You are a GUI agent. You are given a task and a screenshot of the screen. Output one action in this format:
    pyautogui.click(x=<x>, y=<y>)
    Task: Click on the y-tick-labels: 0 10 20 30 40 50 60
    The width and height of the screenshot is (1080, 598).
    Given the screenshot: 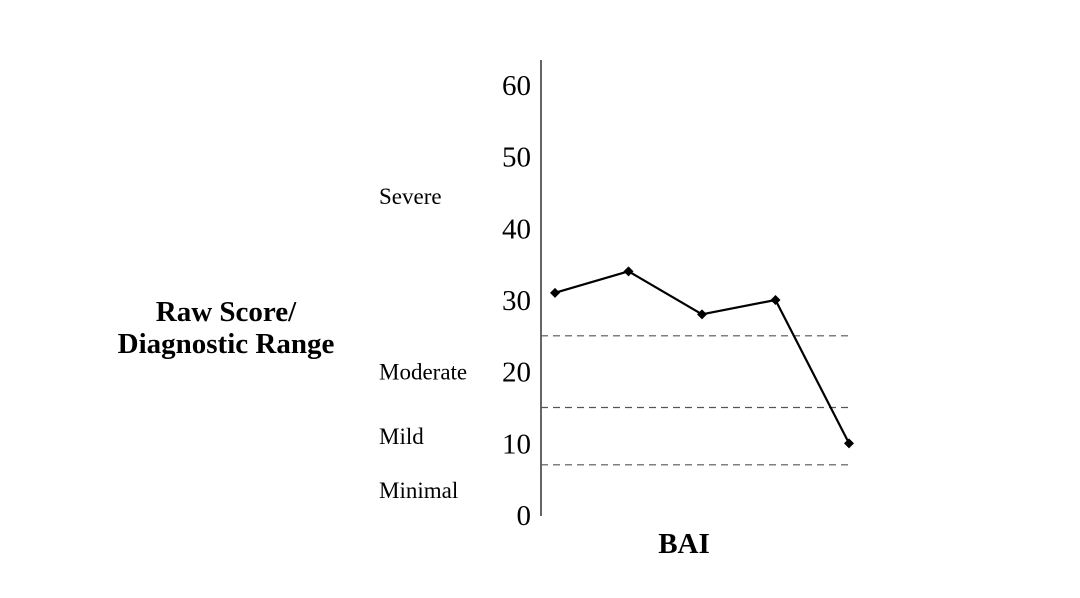 What is the action you would take?
    pyautogui.click(x=516, y=301)
    